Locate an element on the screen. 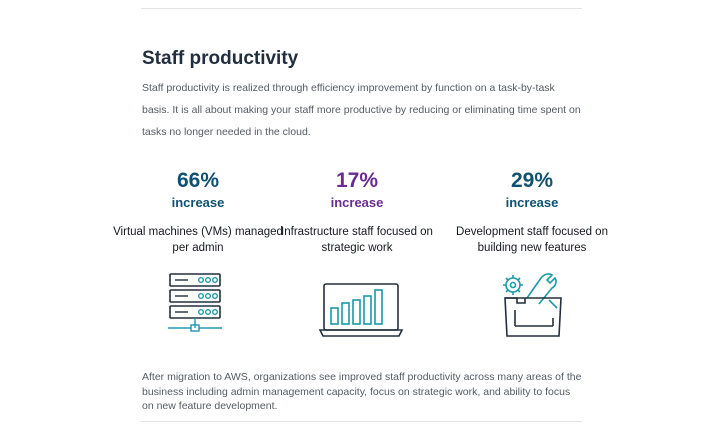 The image size is (714, 434). bottom-divider is located at coordinates (361, 421).